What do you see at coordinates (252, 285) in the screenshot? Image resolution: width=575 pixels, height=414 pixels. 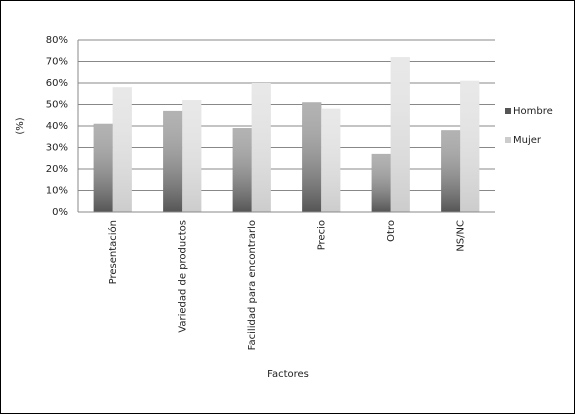 I see `x-tick-label: Facilidad para encontrarlo` at bounding box center [252, 285].